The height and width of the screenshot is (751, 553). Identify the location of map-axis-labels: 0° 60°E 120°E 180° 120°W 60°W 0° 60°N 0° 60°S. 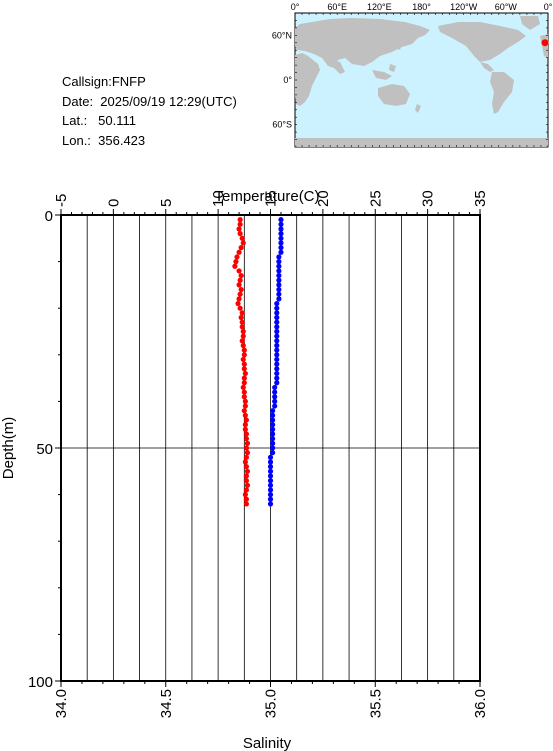
(412, 66).